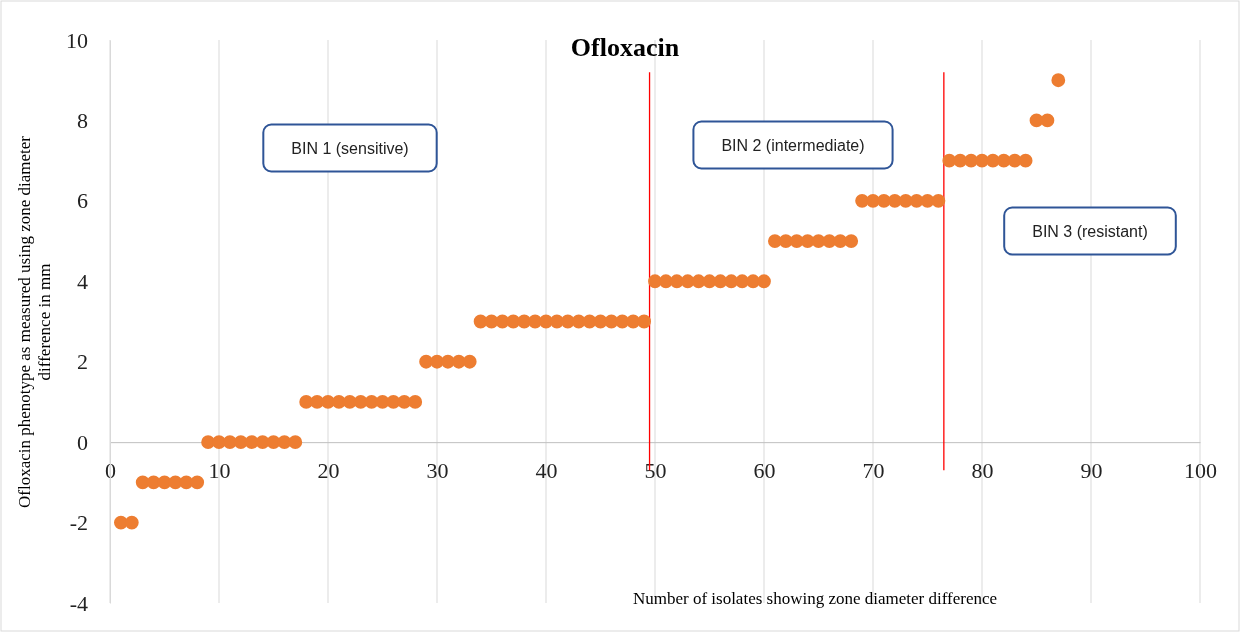 Image resolution: width=1244 pixels, height=636 pixels. I want to click on x-tick-label: 70, so click(873, 470).